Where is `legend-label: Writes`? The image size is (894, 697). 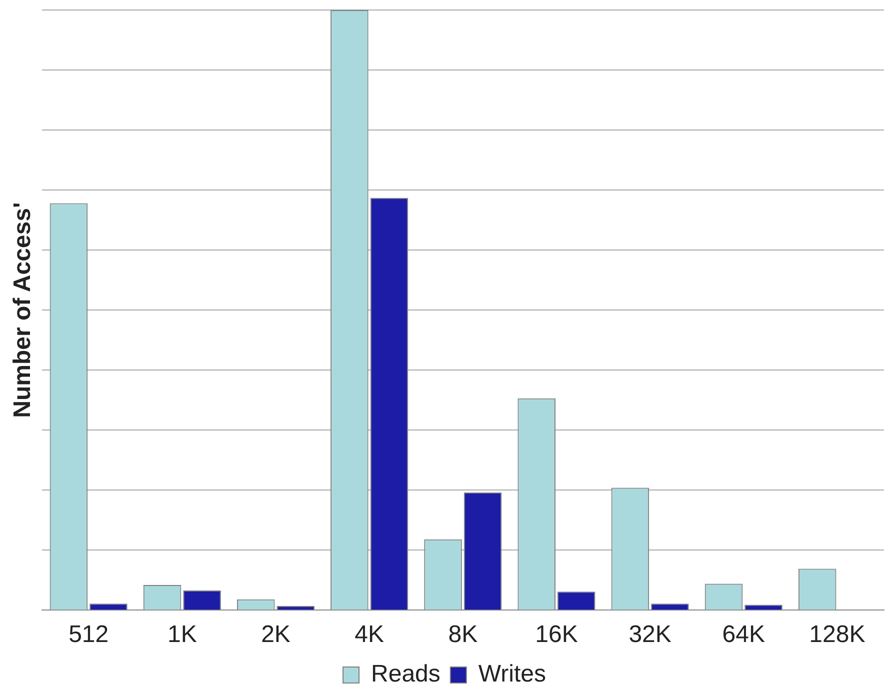
legend-label: Writes is located at coordinates (512, 674).